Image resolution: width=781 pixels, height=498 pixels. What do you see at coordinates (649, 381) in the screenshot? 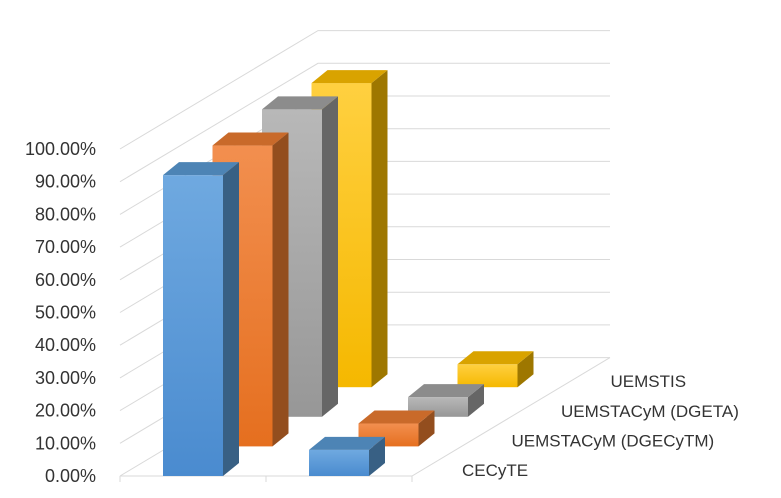
I see `series-label: UEMSTIS` at bounding box center [649, 381].